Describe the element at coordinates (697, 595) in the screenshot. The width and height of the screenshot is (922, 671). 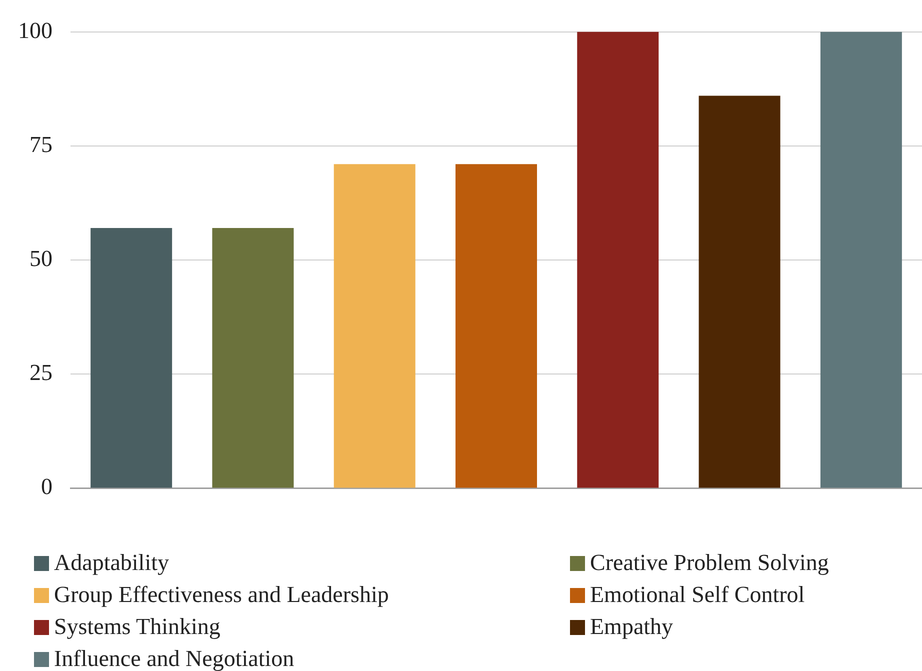
I see `legend-label: Emotional Self Control` at that location.